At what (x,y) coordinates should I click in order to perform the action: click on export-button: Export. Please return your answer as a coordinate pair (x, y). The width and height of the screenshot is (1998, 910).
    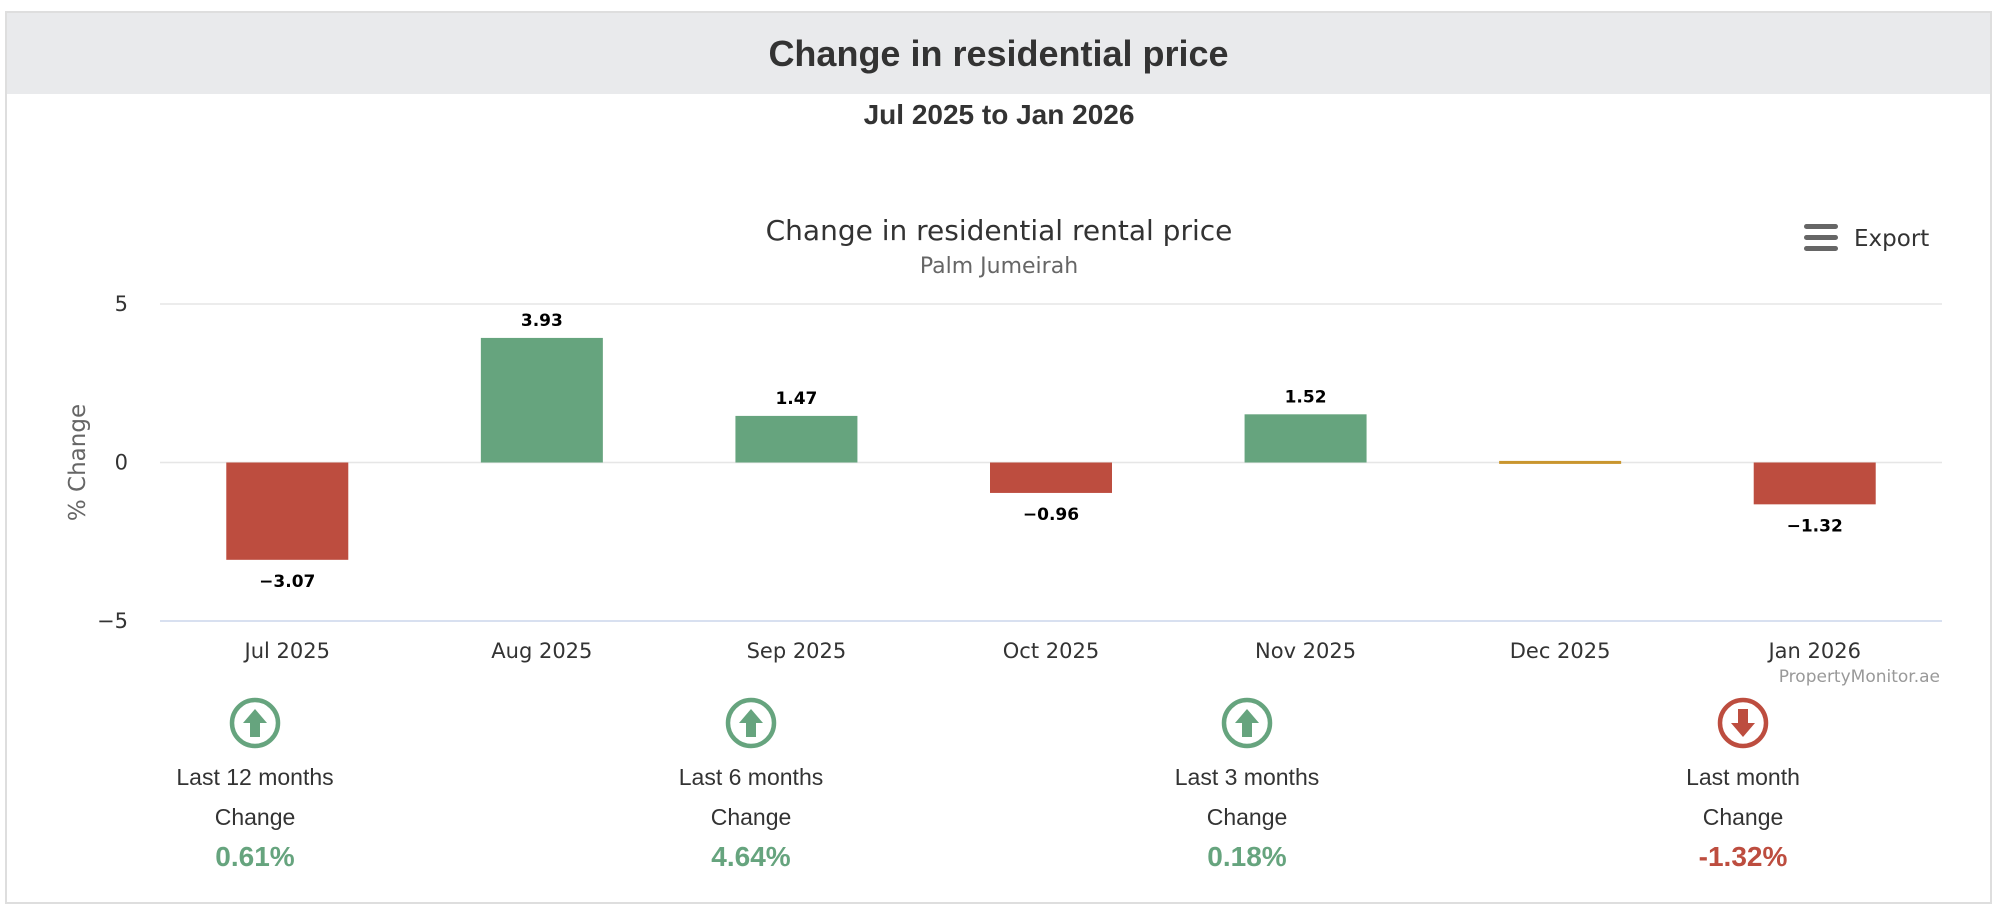
    Looking at the image, I should click on (1870, 238).